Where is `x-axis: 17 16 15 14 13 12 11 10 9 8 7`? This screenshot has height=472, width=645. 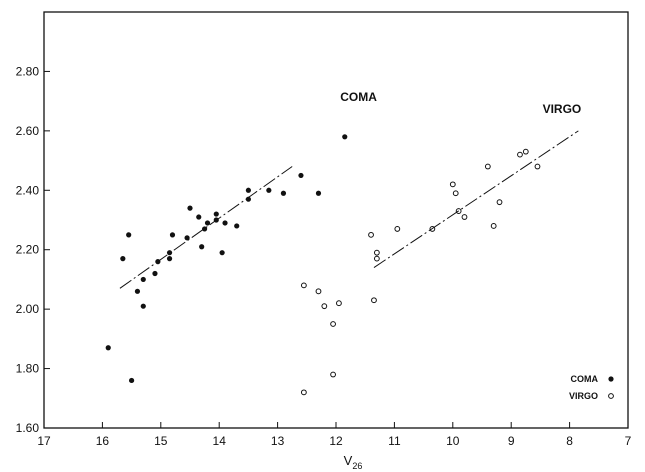
x-axis: 17 16 15 14 13 12 11 10 9 8 7 is located at coordinates (334, 435).